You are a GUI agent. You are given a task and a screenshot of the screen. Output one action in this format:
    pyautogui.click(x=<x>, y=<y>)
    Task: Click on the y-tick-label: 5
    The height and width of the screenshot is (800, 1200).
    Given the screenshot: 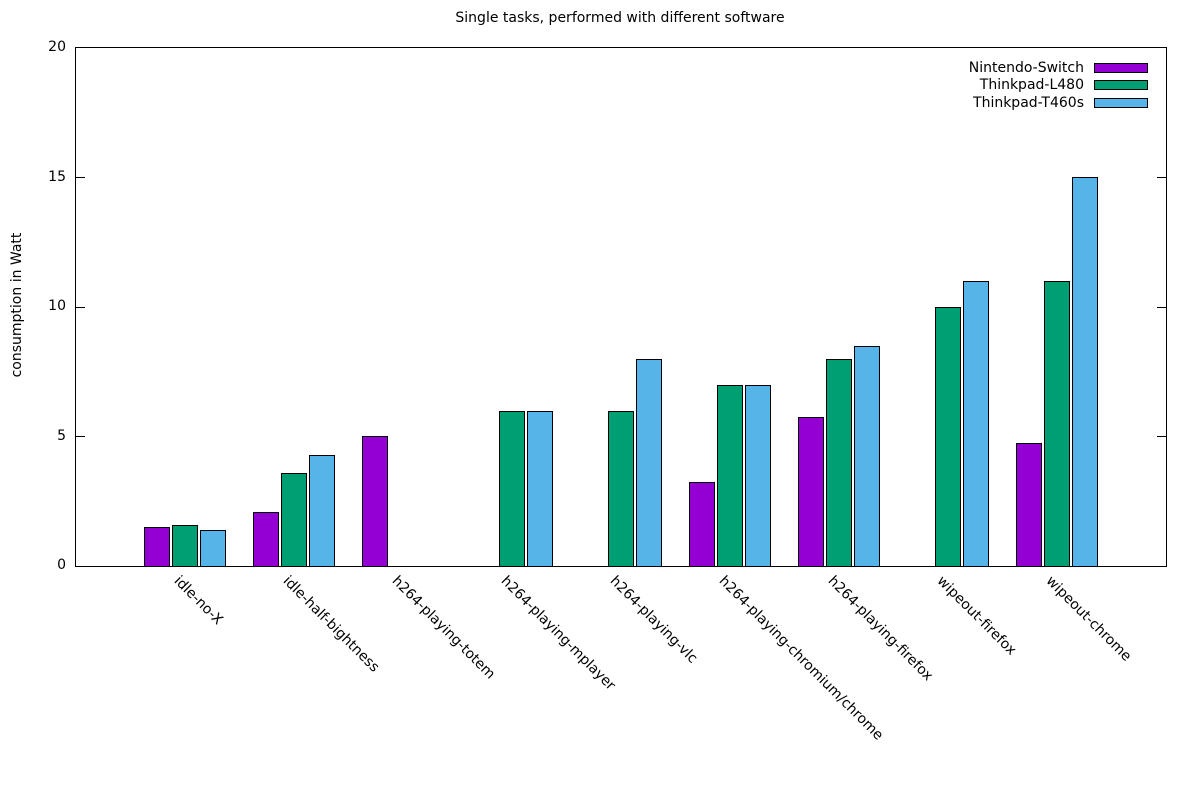 What is the action you would take?
    pyautogui.click(x=61, y=435)
    